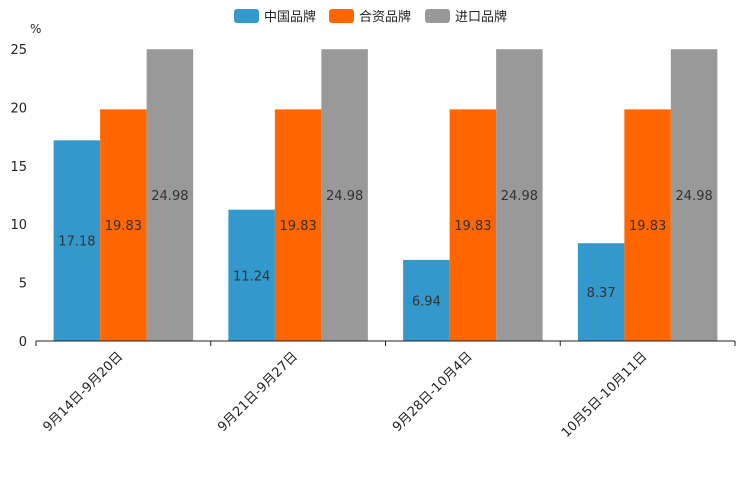  Describe the element at coordinates (385, 17) in the screenshot. I see `legend-label: 合资品牌` at that location.